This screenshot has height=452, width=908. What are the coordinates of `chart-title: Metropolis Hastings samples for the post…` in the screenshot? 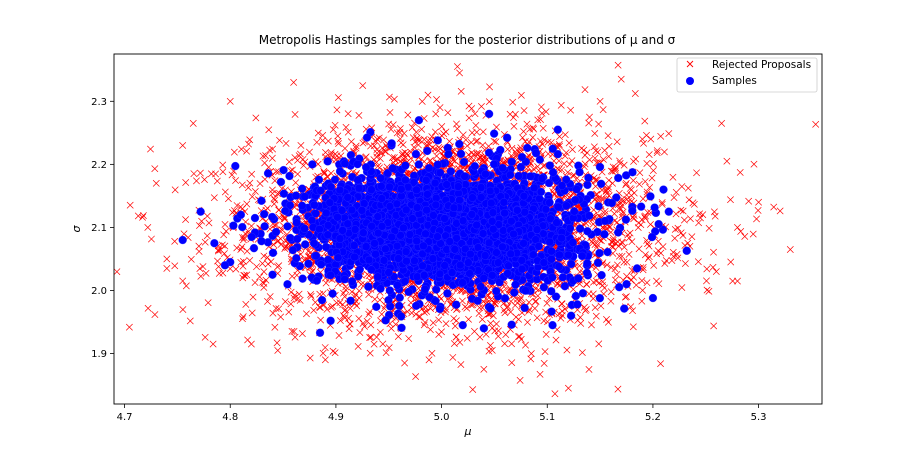 It's located at (467, 40).